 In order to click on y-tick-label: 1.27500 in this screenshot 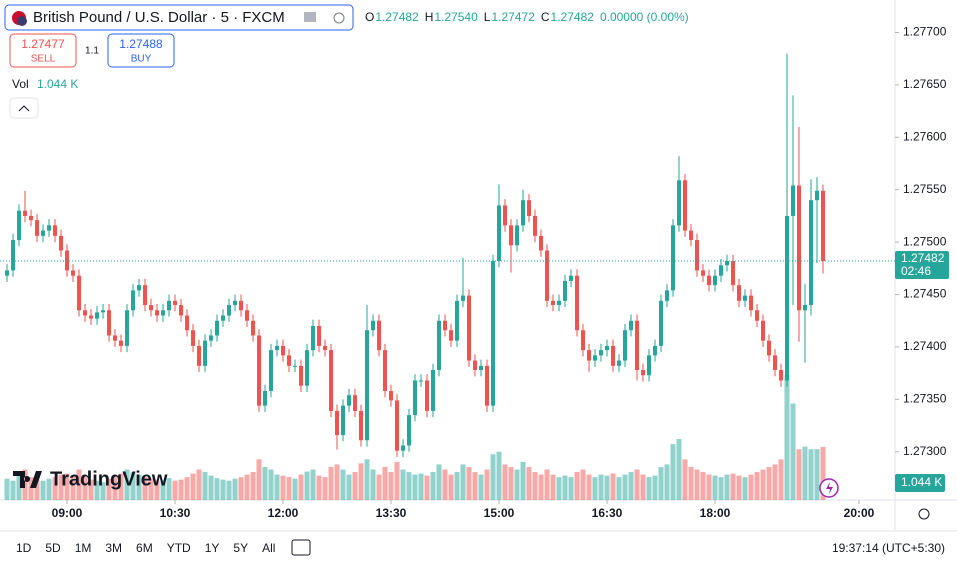, I will do `click(925, 241)`.